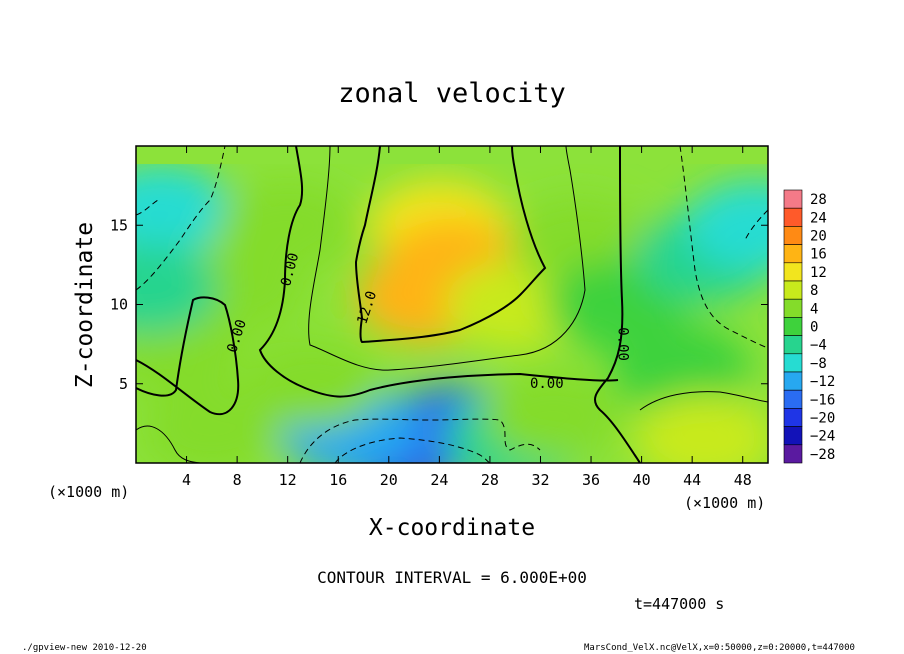 The width and height of the screenshot is (904, 654). What do you see at coordinates (88, 492) in the screenshot?
I see `x-unit-left: (×1000 m)` at bounding box center [88, 492].